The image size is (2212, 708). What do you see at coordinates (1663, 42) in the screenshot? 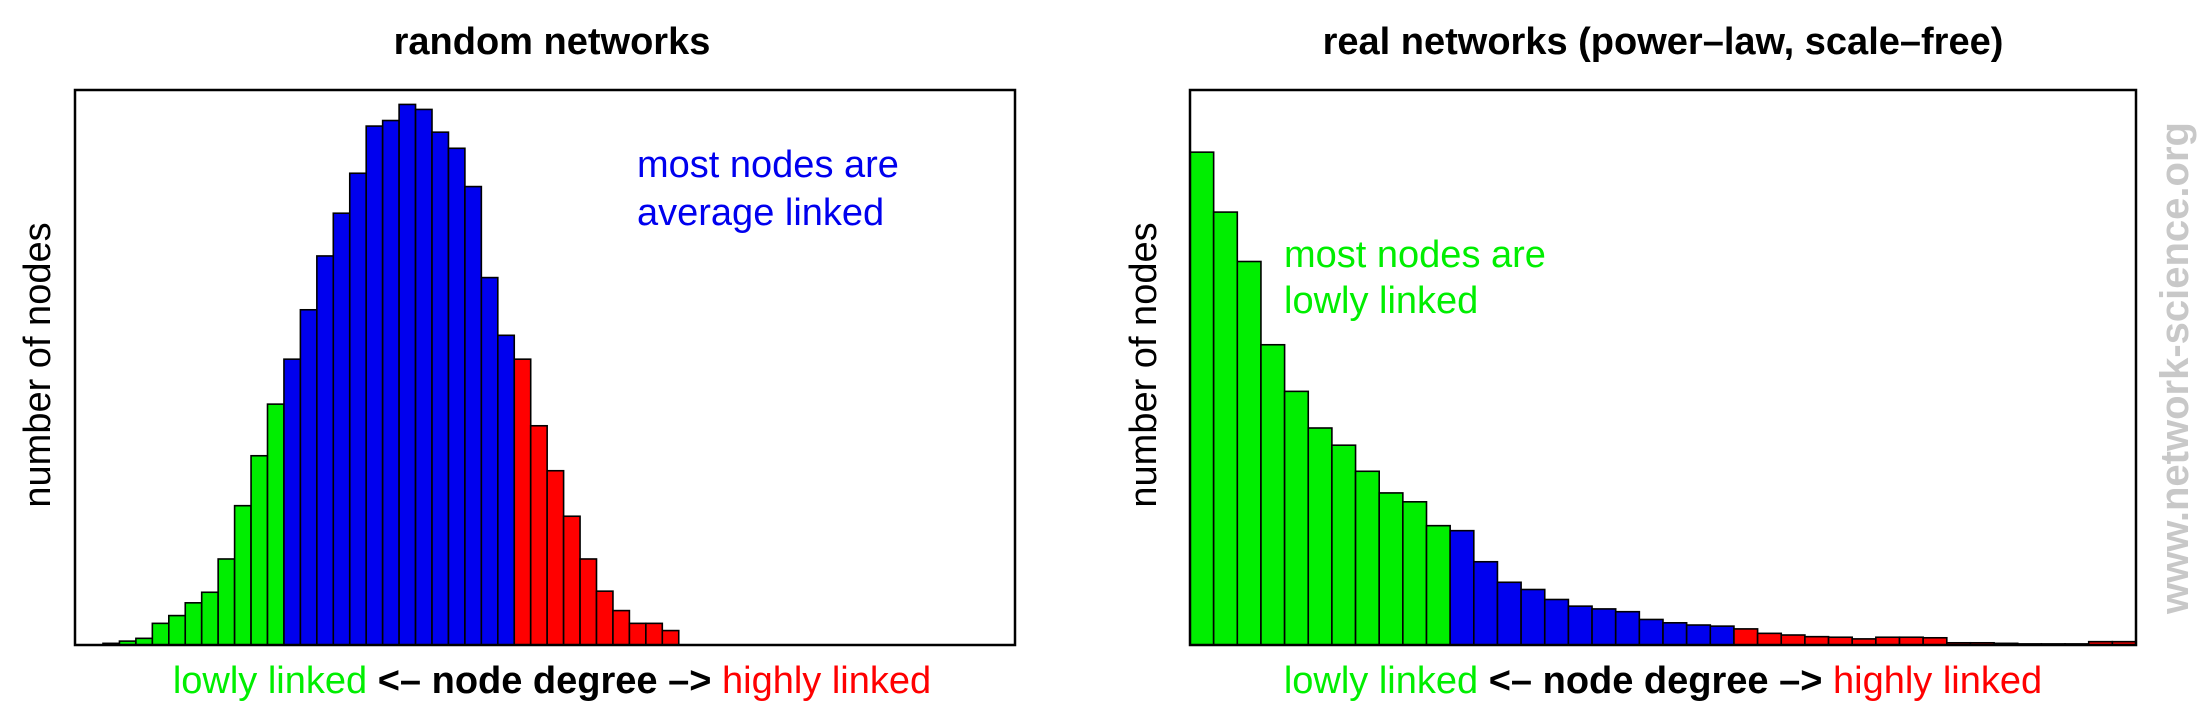
I see `chart-title: real networks (power–law, scale–free)` at bounding box center [1663, 42].